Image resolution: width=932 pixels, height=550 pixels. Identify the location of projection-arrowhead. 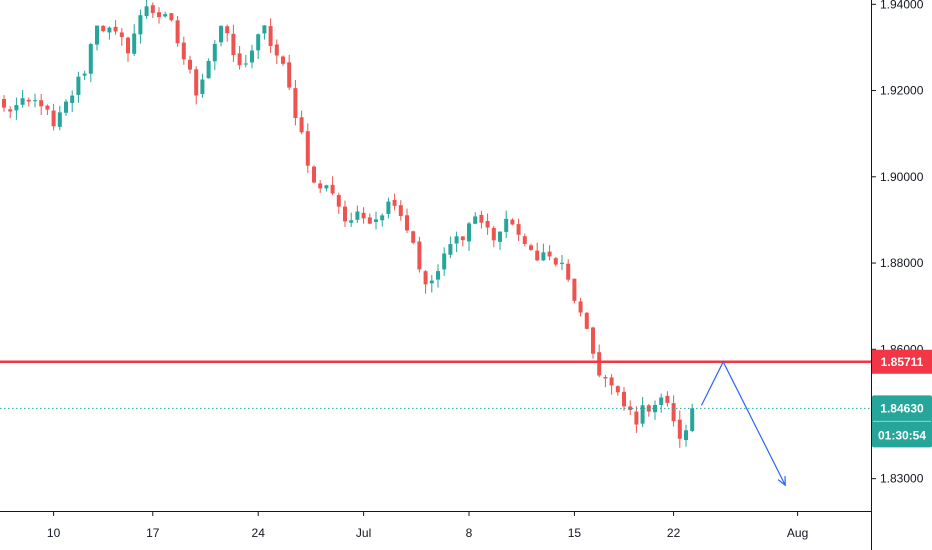
(781, 481).